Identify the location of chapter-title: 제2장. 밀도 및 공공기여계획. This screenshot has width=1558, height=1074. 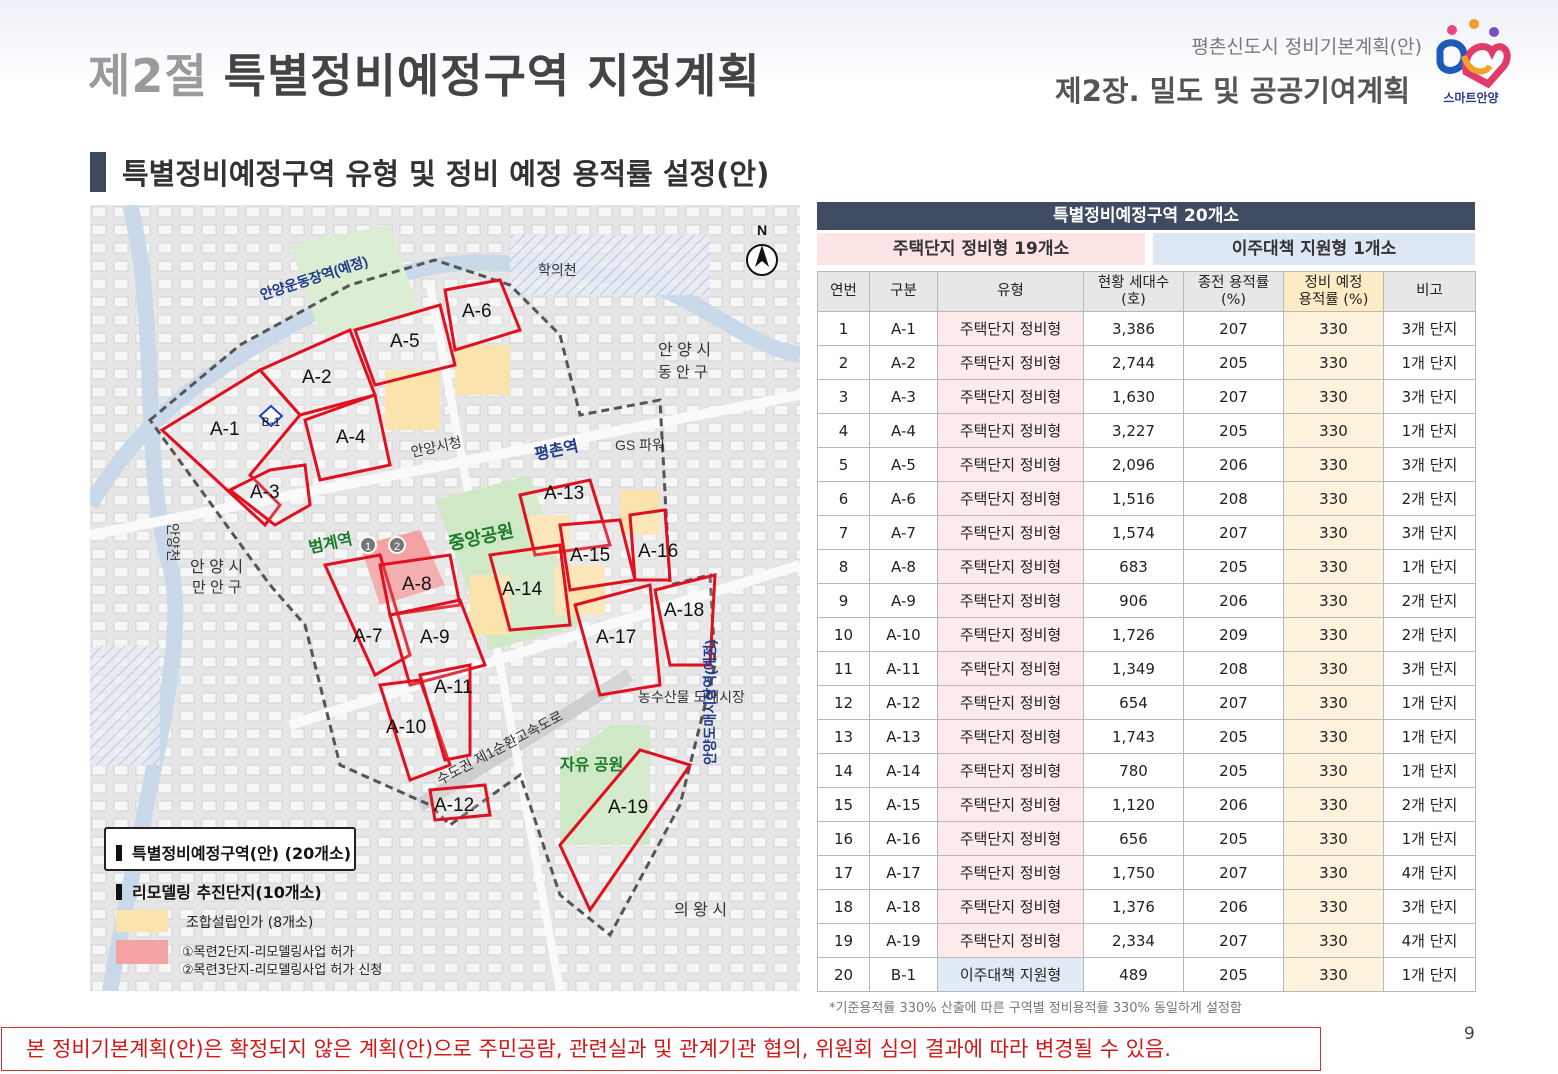
(1232, 91).